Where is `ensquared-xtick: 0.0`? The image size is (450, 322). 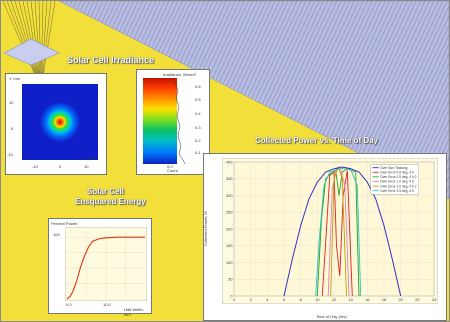
ensquared-xtick: 0.0 is located at coordinates (69, 304).